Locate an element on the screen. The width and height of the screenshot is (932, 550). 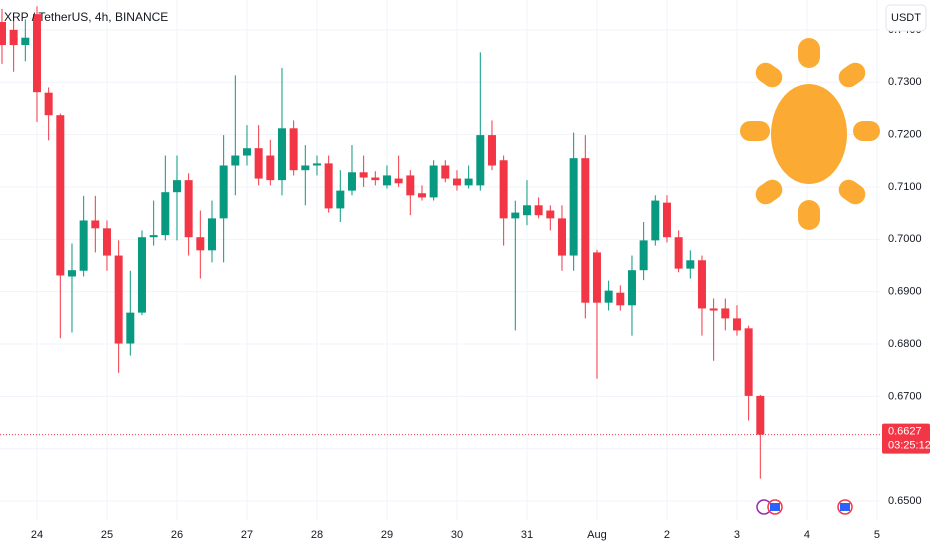
x-tick-label: 26 is located at coordinates (177, 535).